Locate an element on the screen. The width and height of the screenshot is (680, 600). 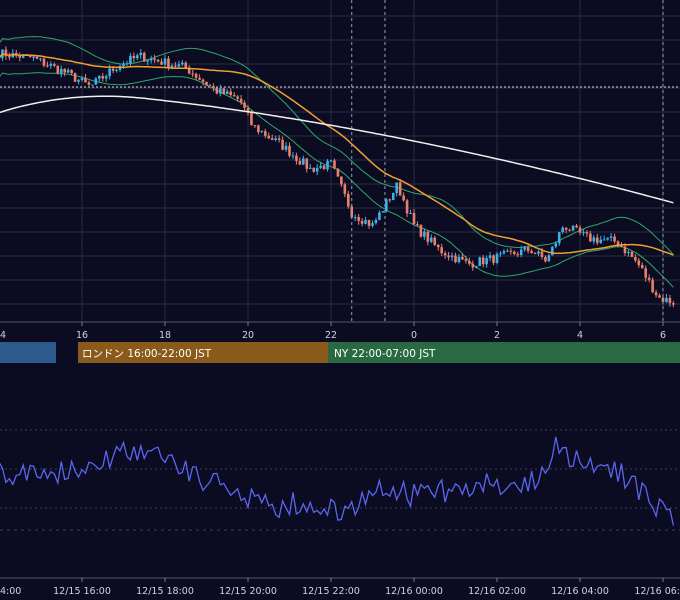
osc-tick-label: 12/15 16:00 is located at coordinates (82, 591).